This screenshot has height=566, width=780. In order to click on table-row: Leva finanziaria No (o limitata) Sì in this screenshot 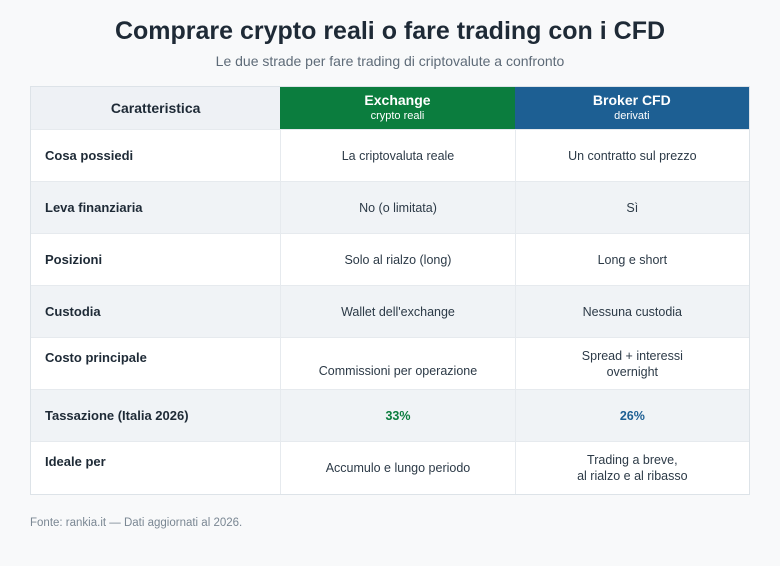, I will do `click(390, 208)`.